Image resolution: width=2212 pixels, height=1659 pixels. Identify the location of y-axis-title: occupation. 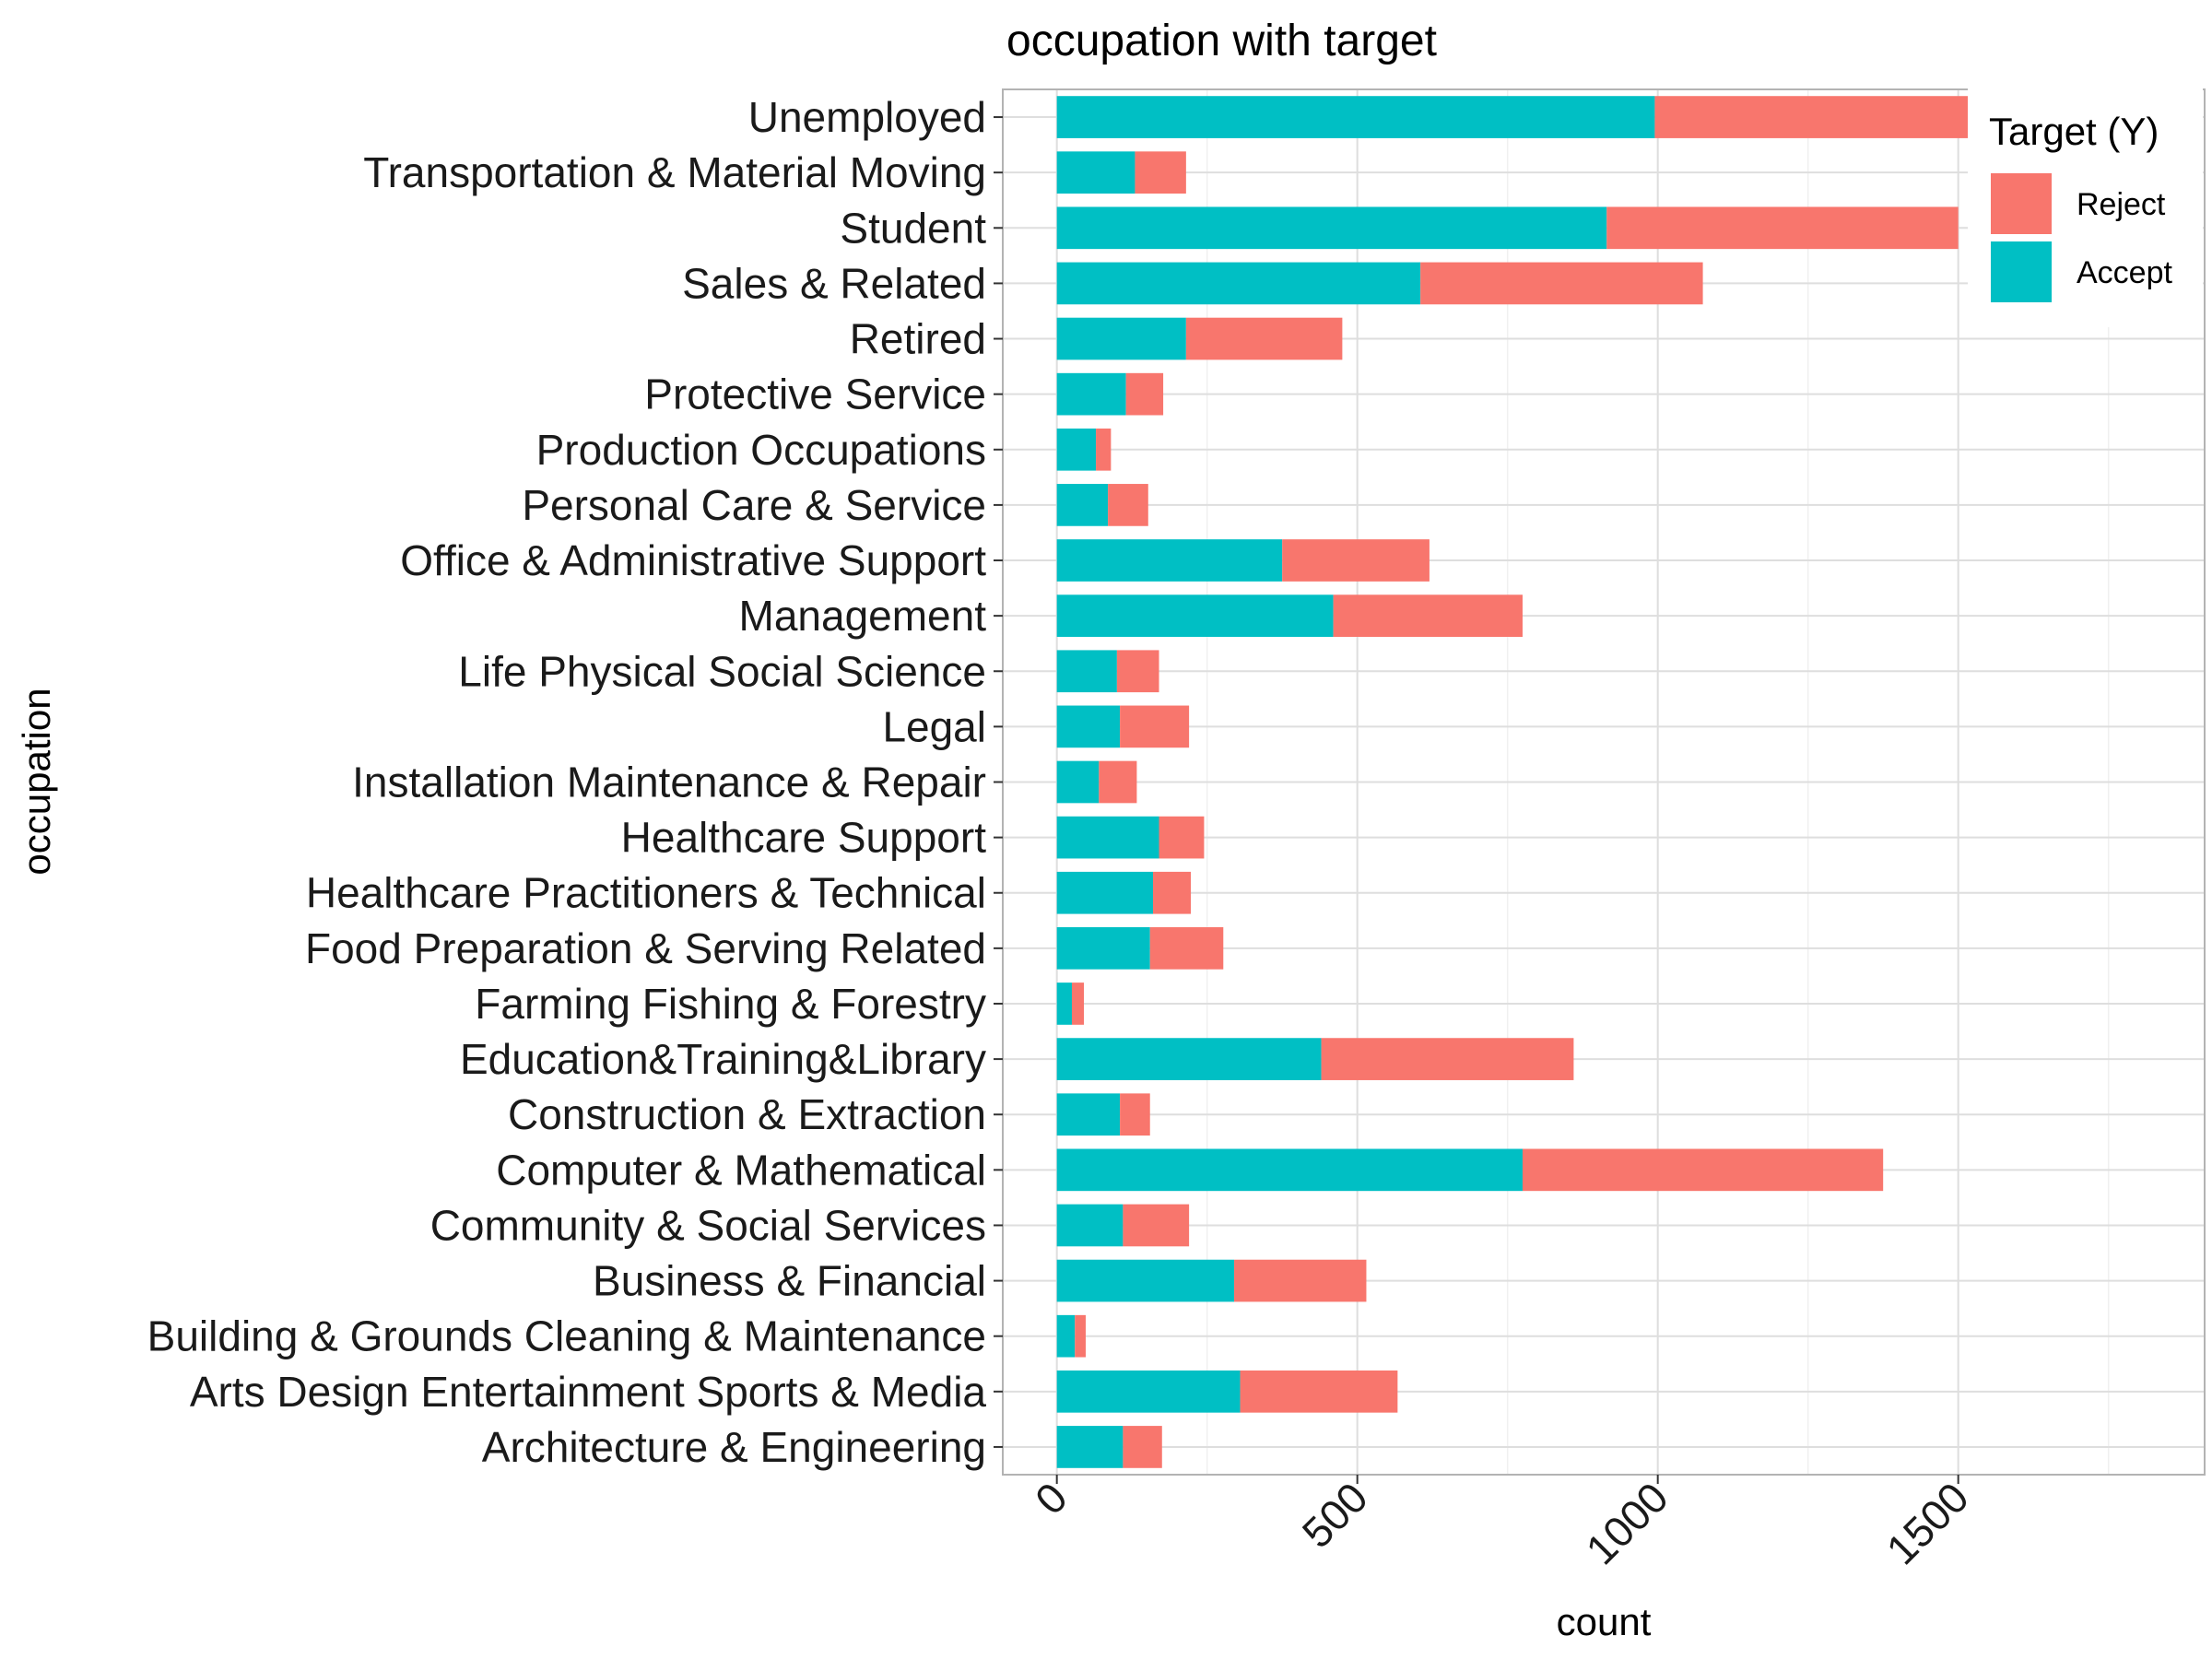
(36, 781).